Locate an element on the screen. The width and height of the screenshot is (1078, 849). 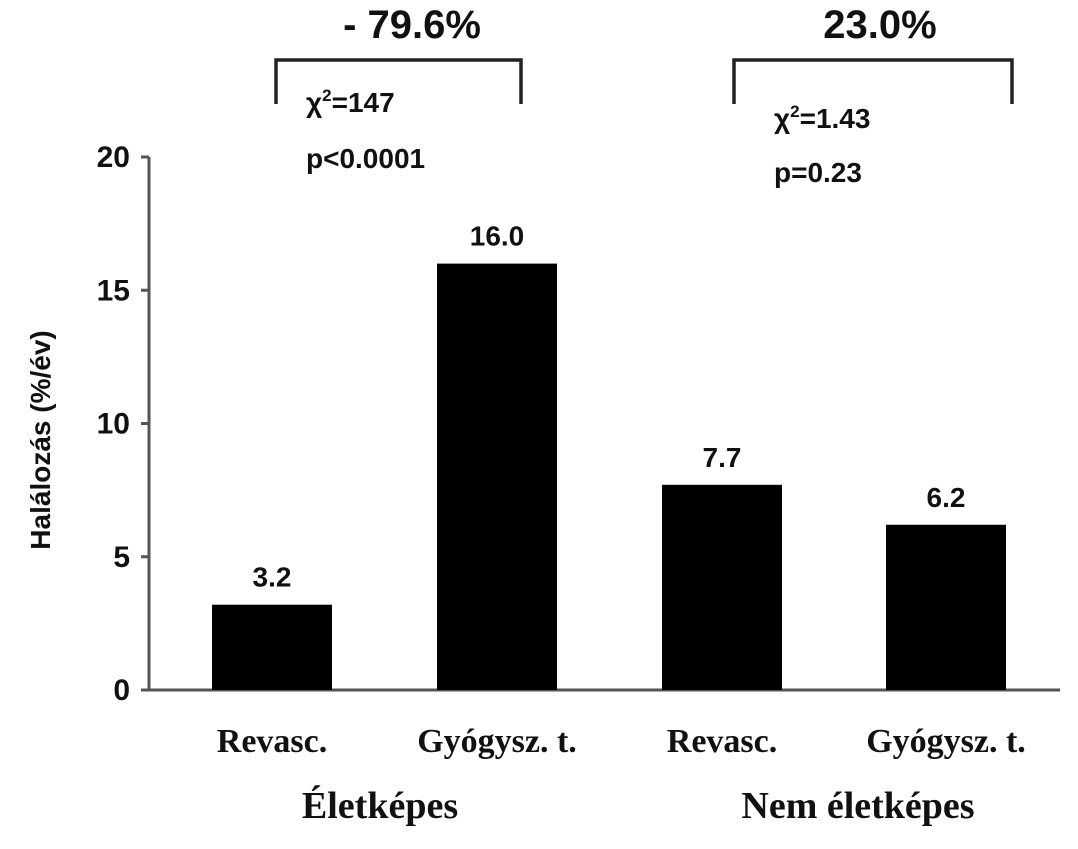
y-ticks: 0 5 10 15 20 is located at coordinates (123, 424).